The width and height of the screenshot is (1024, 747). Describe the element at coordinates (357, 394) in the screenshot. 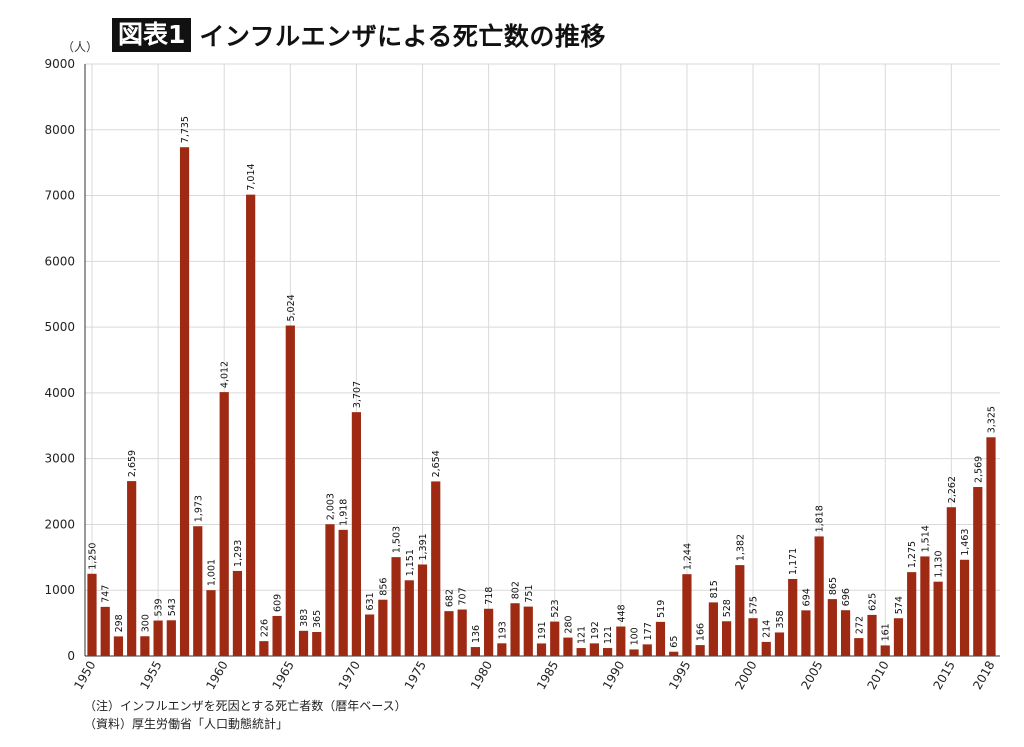

I see `bar-value-label: 3,707` at that location.